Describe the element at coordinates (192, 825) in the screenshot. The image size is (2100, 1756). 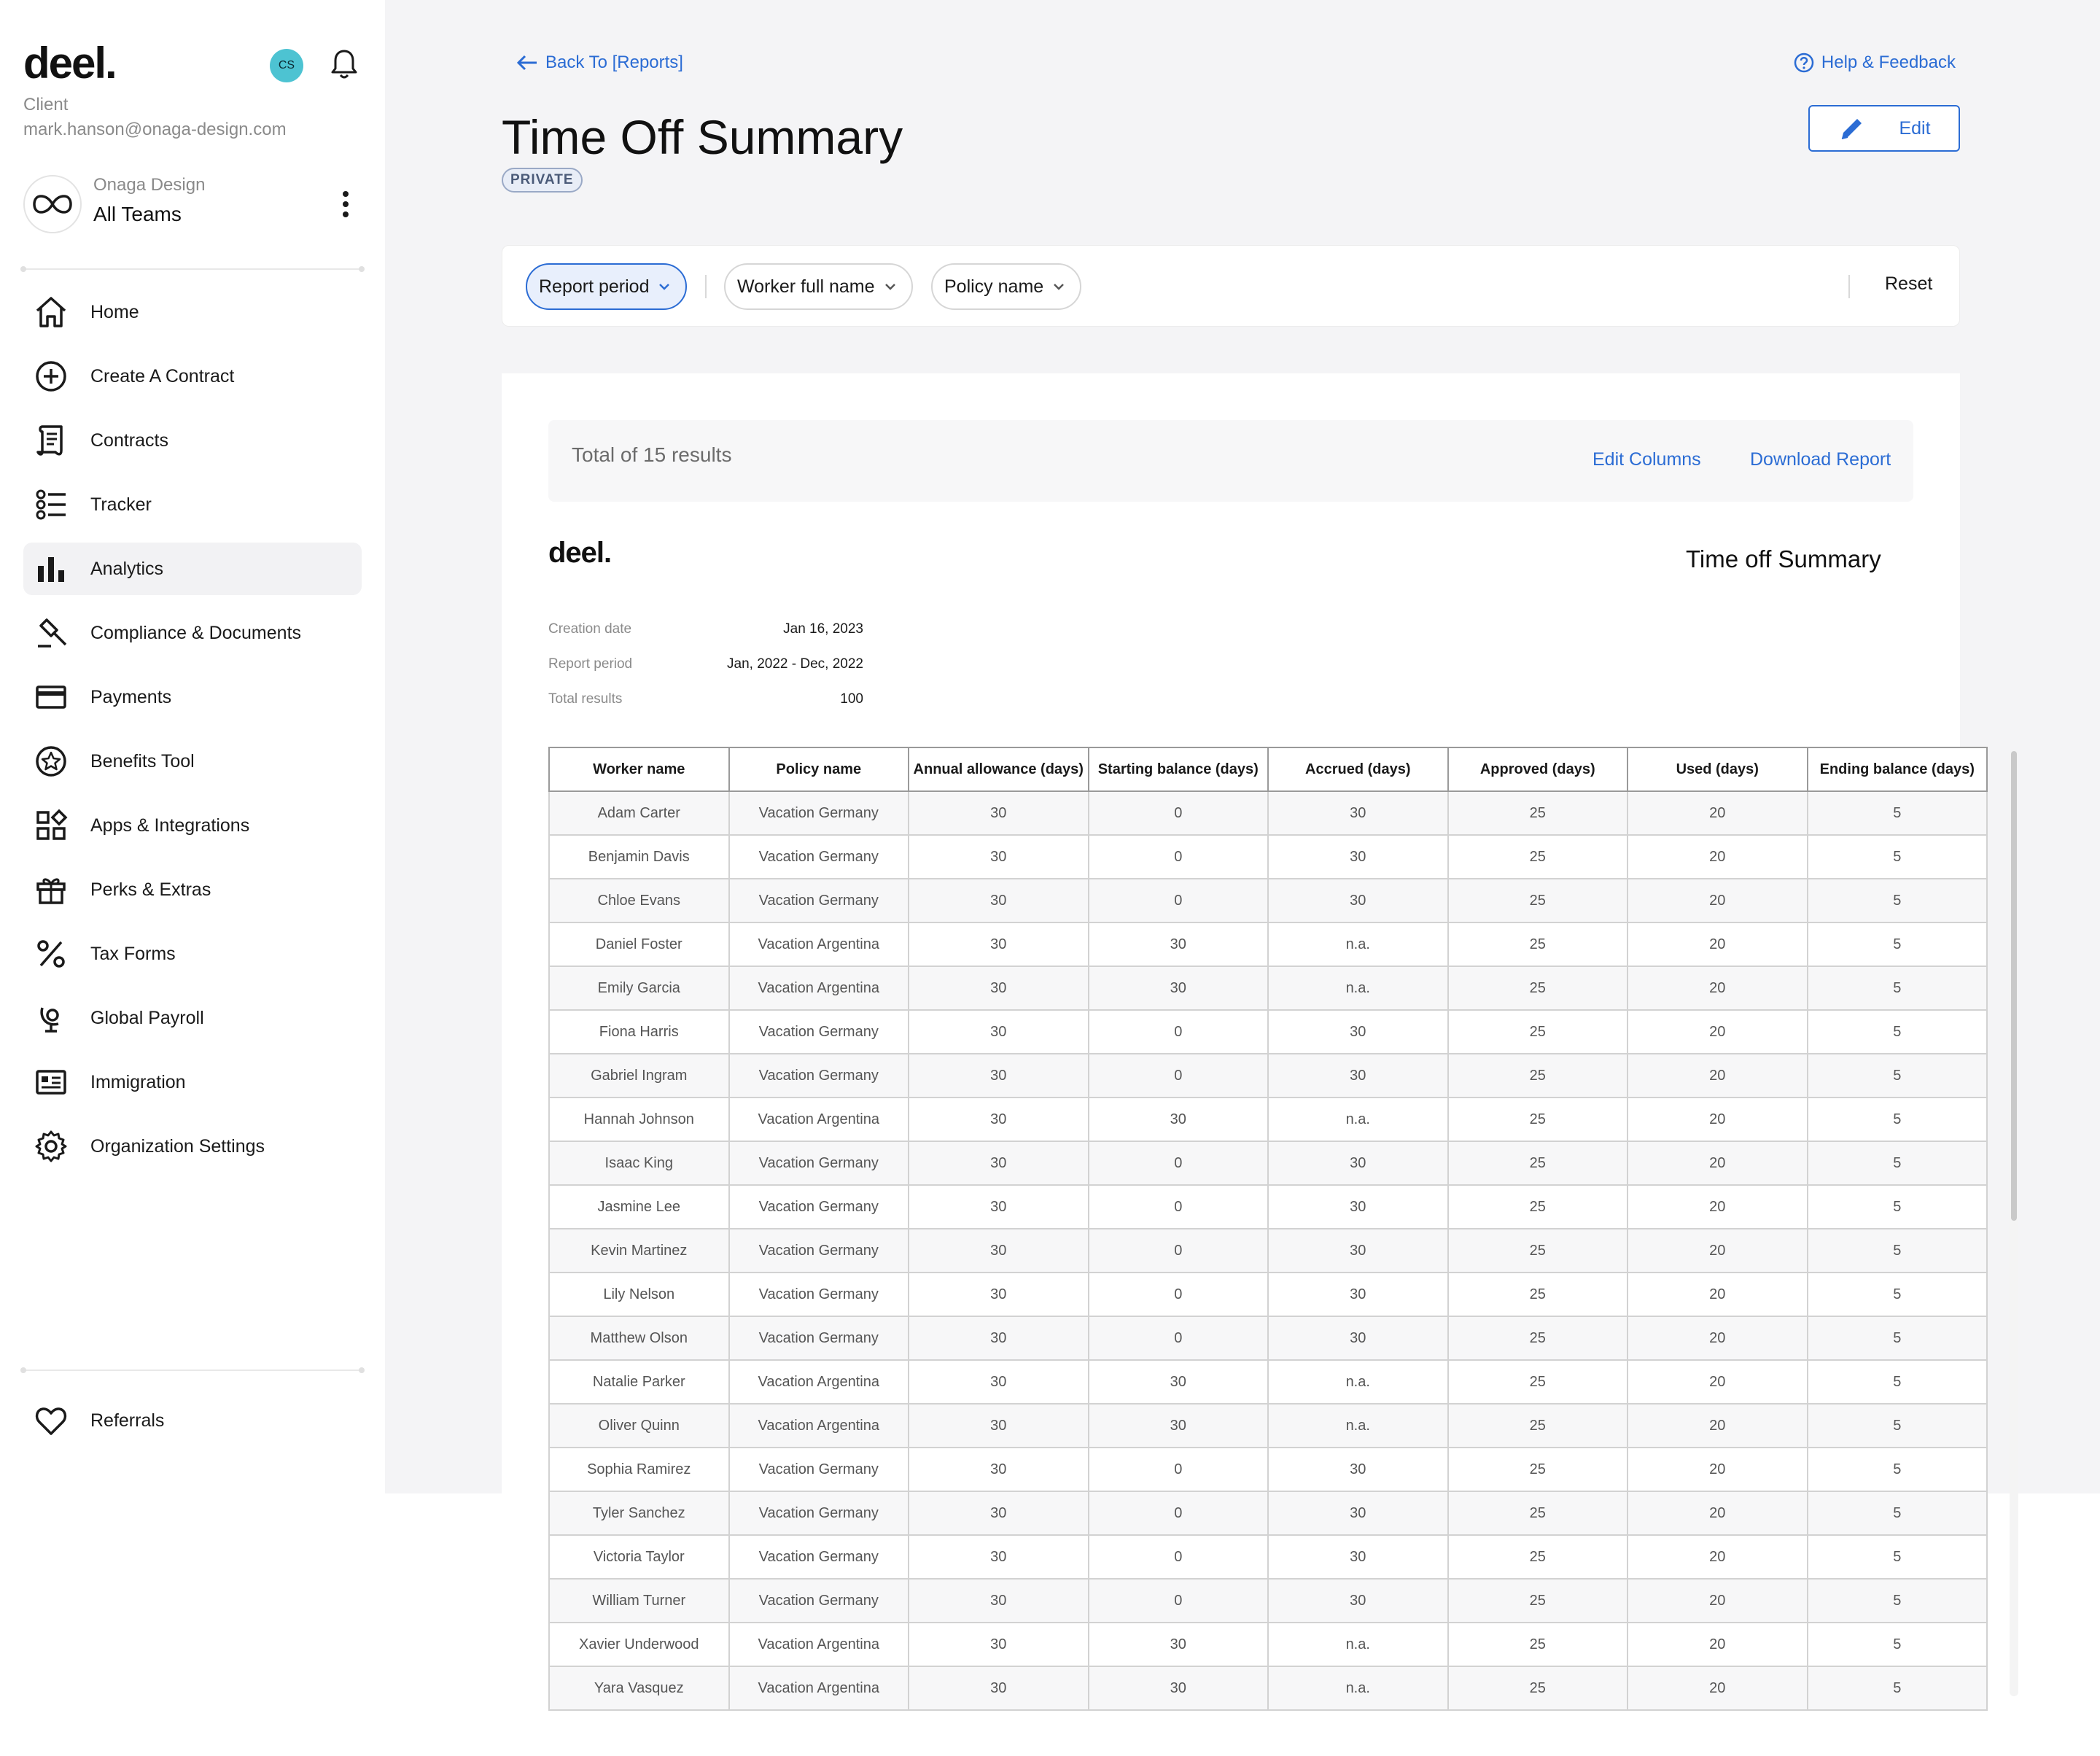
I see `sidebar-item-apps: Apps & Integrations` at that location.